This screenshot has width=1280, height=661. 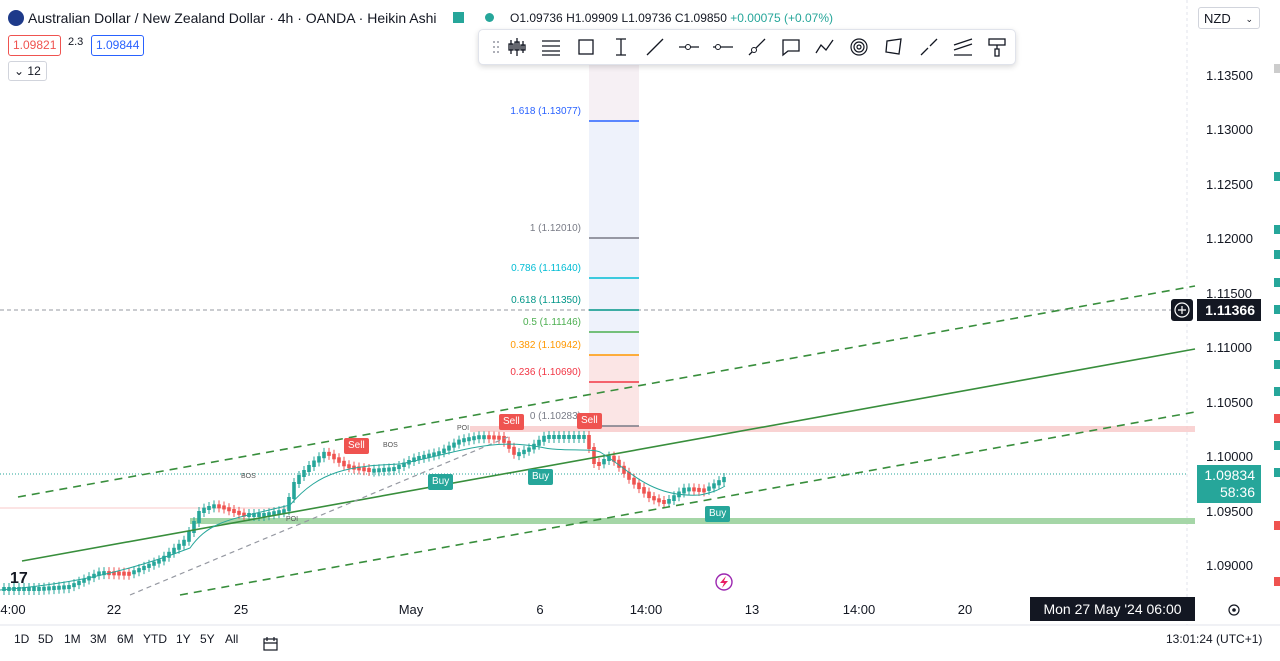 I want to click on svg-text: 17, so click(x=19, y=578).